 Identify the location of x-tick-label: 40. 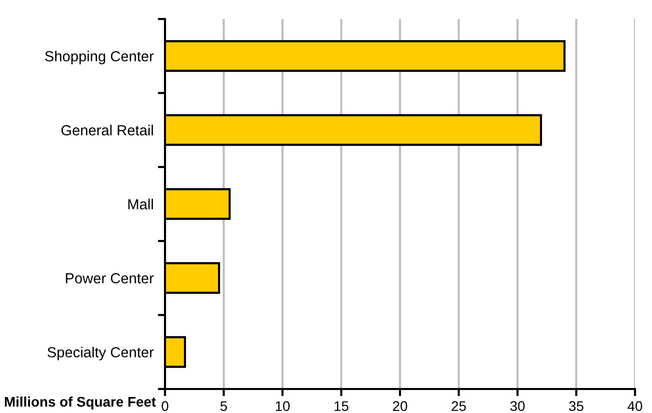
(635, 406).